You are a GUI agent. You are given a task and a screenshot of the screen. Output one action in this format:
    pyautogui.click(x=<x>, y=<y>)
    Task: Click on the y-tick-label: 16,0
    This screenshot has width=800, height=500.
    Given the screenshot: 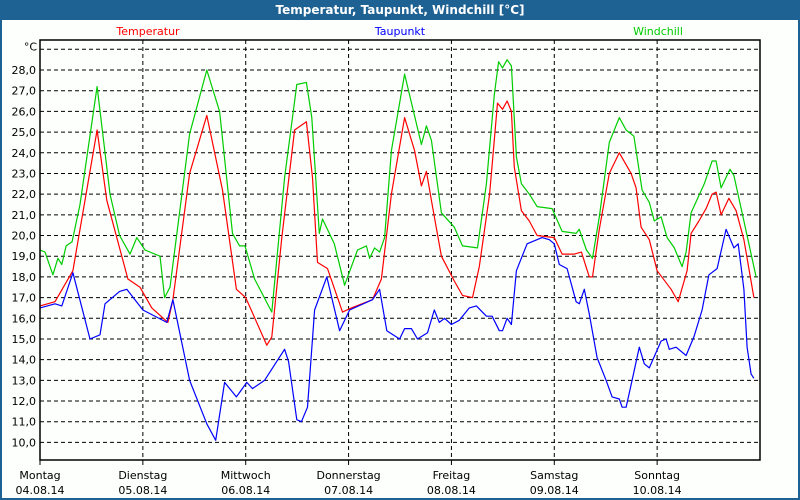 What is the action you would take?
    pyautogui.click(x=24, y=318)
    